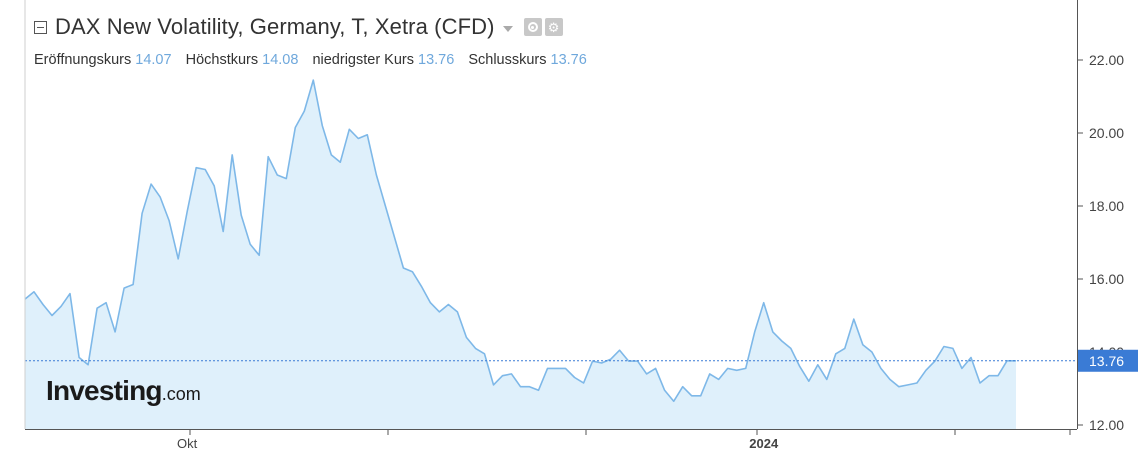 This screenshot has width=1138, height=452. I want to click on open-label: Eröffnungskurs, so click(83, 60).